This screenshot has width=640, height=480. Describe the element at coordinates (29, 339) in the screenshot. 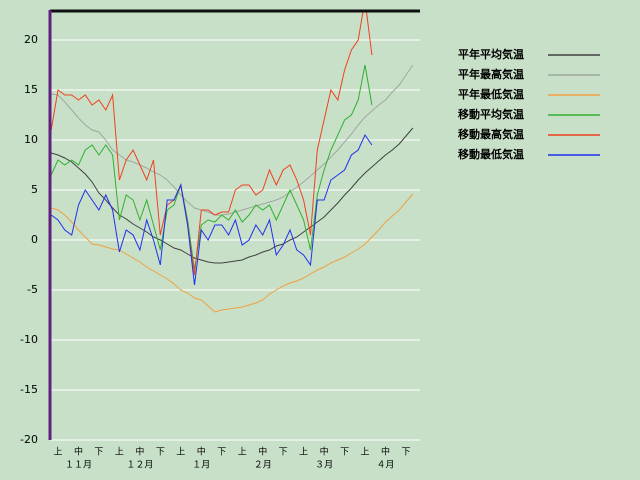

I see `y-tick-label: -10` at that location.